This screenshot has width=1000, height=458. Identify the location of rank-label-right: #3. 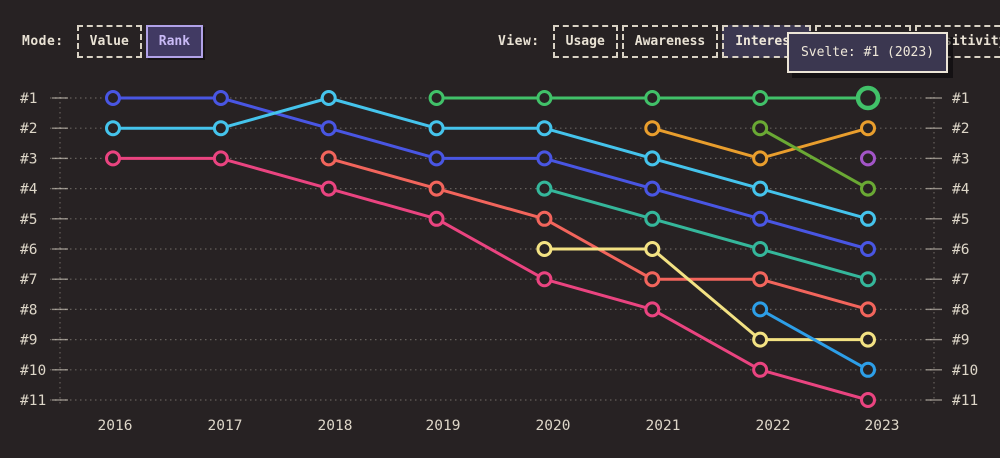
(960, 159).